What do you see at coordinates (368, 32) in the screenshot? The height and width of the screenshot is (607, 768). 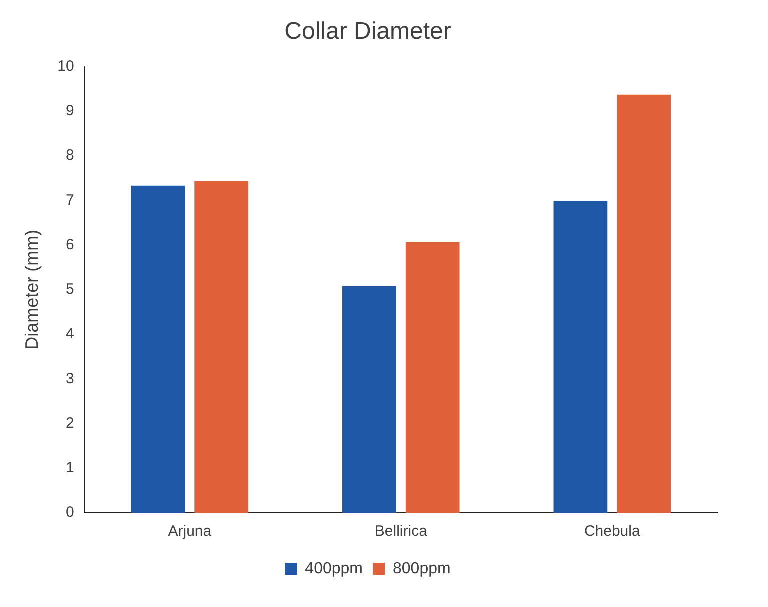 I see `chart-title: Collar Diameter` at bounding box center [368, 32].